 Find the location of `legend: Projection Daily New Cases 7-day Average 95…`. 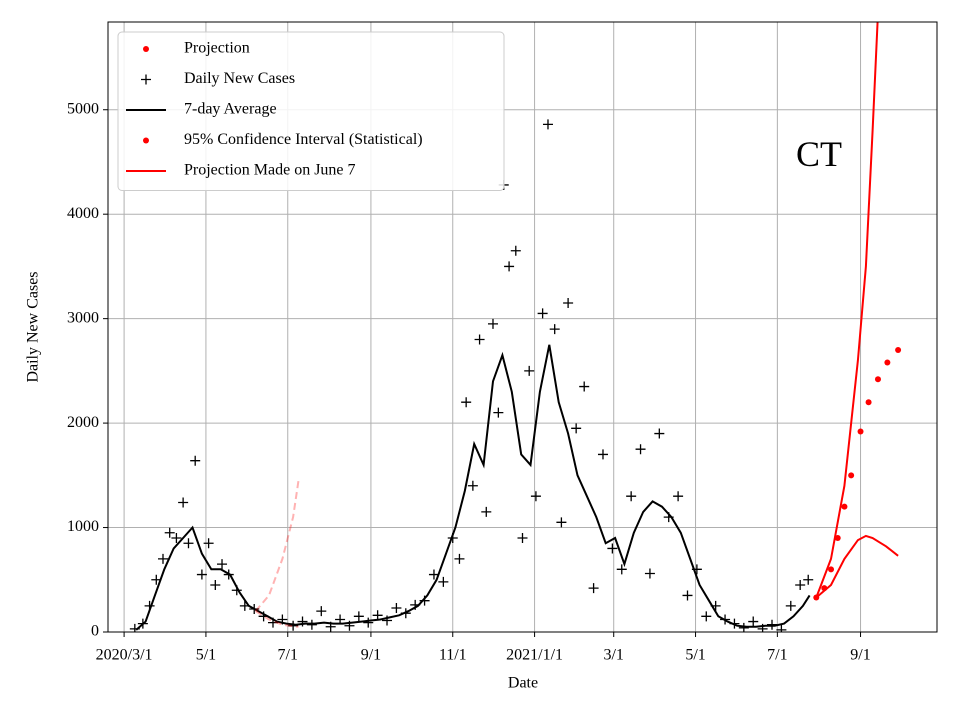

legend: Projection Daily New Cases 7-day Average 95… is located at coordinates (311, 111).